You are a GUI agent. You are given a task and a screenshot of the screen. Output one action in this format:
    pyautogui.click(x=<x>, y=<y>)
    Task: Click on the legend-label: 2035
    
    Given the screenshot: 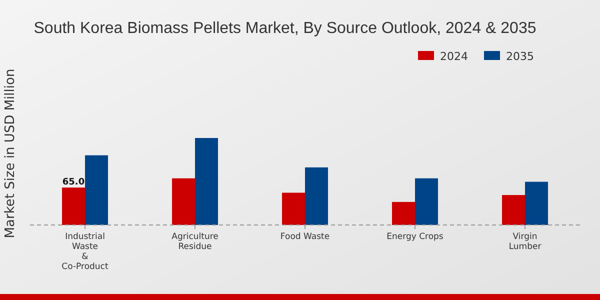 What is the action you would take?
    pyautogui.click(x=520, y=56)
    